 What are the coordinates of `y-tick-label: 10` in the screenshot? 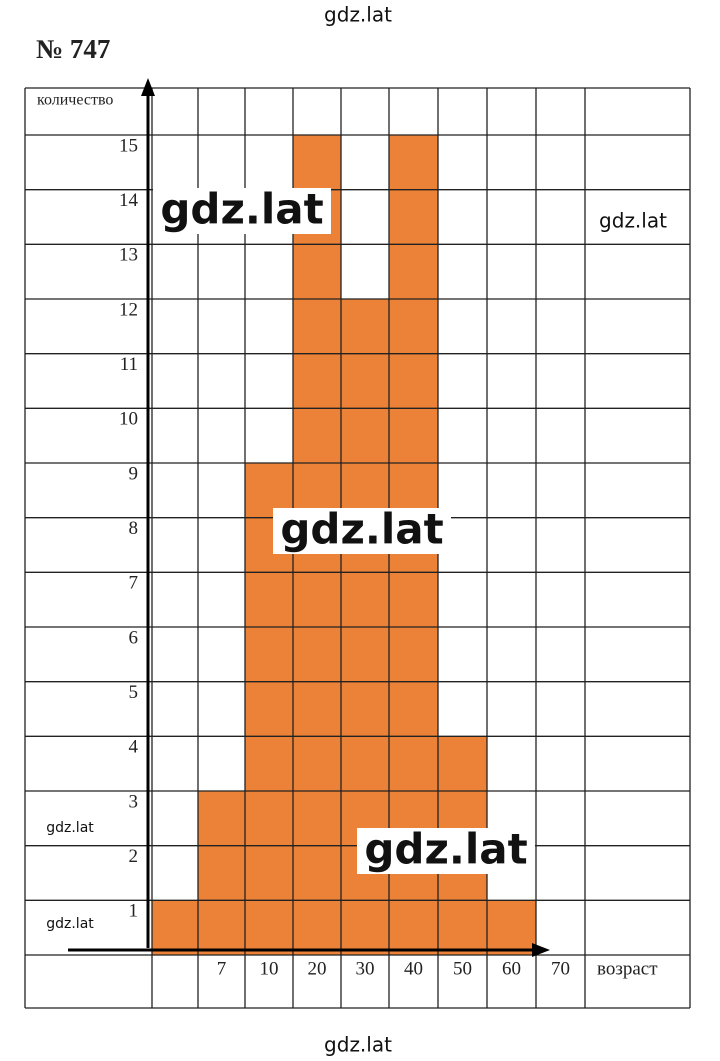 It's located at (128, 419).